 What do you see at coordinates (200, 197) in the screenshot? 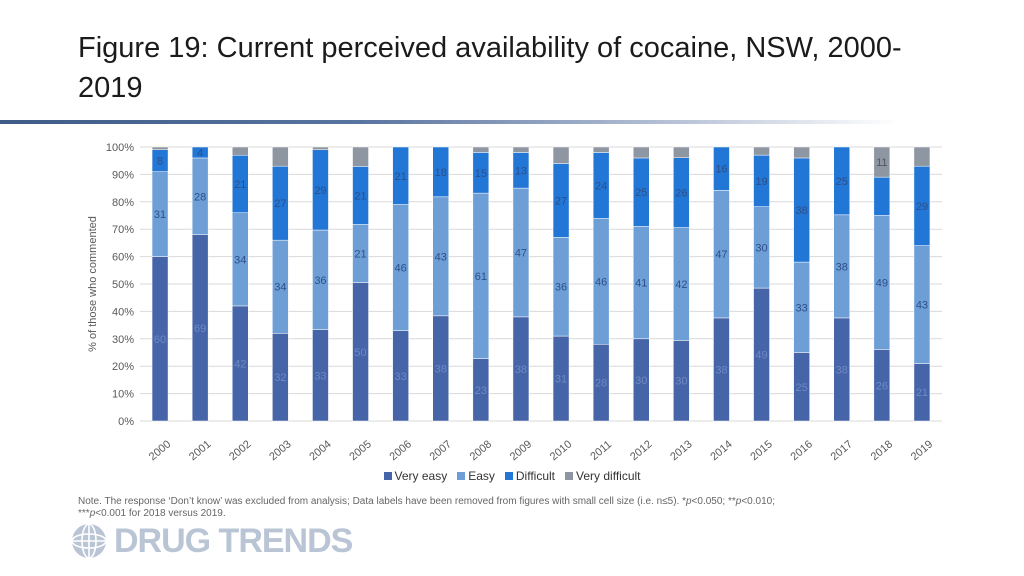
I see `data-label: 28` at bounding box center [200, 197].